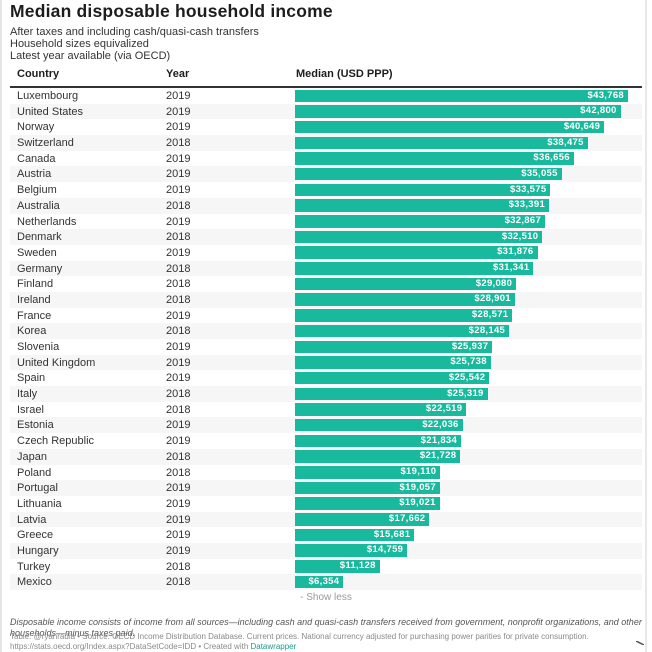  I want to click on bar-track: $15,681, so click(468, 535).